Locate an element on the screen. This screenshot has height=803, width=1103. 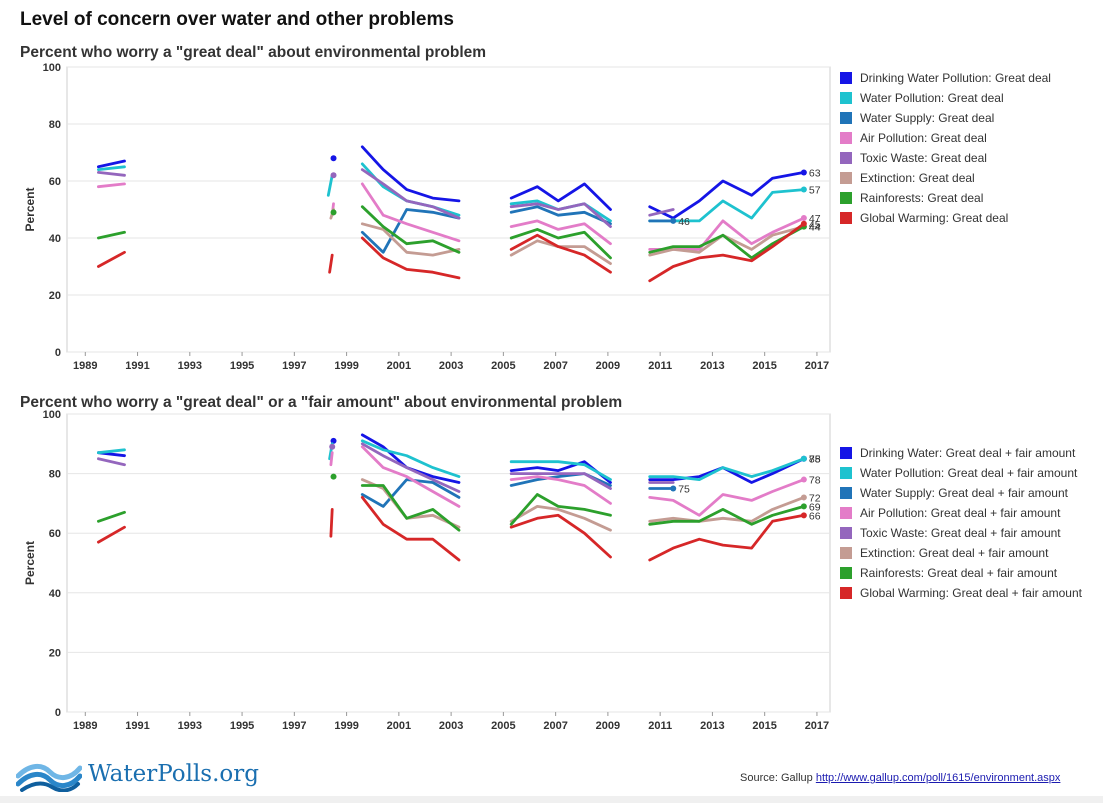
legend-item-drinking-water-great-deal-fair-amount: Drinking Water: Great deal + fair amount is located at coordinates (961, 453).